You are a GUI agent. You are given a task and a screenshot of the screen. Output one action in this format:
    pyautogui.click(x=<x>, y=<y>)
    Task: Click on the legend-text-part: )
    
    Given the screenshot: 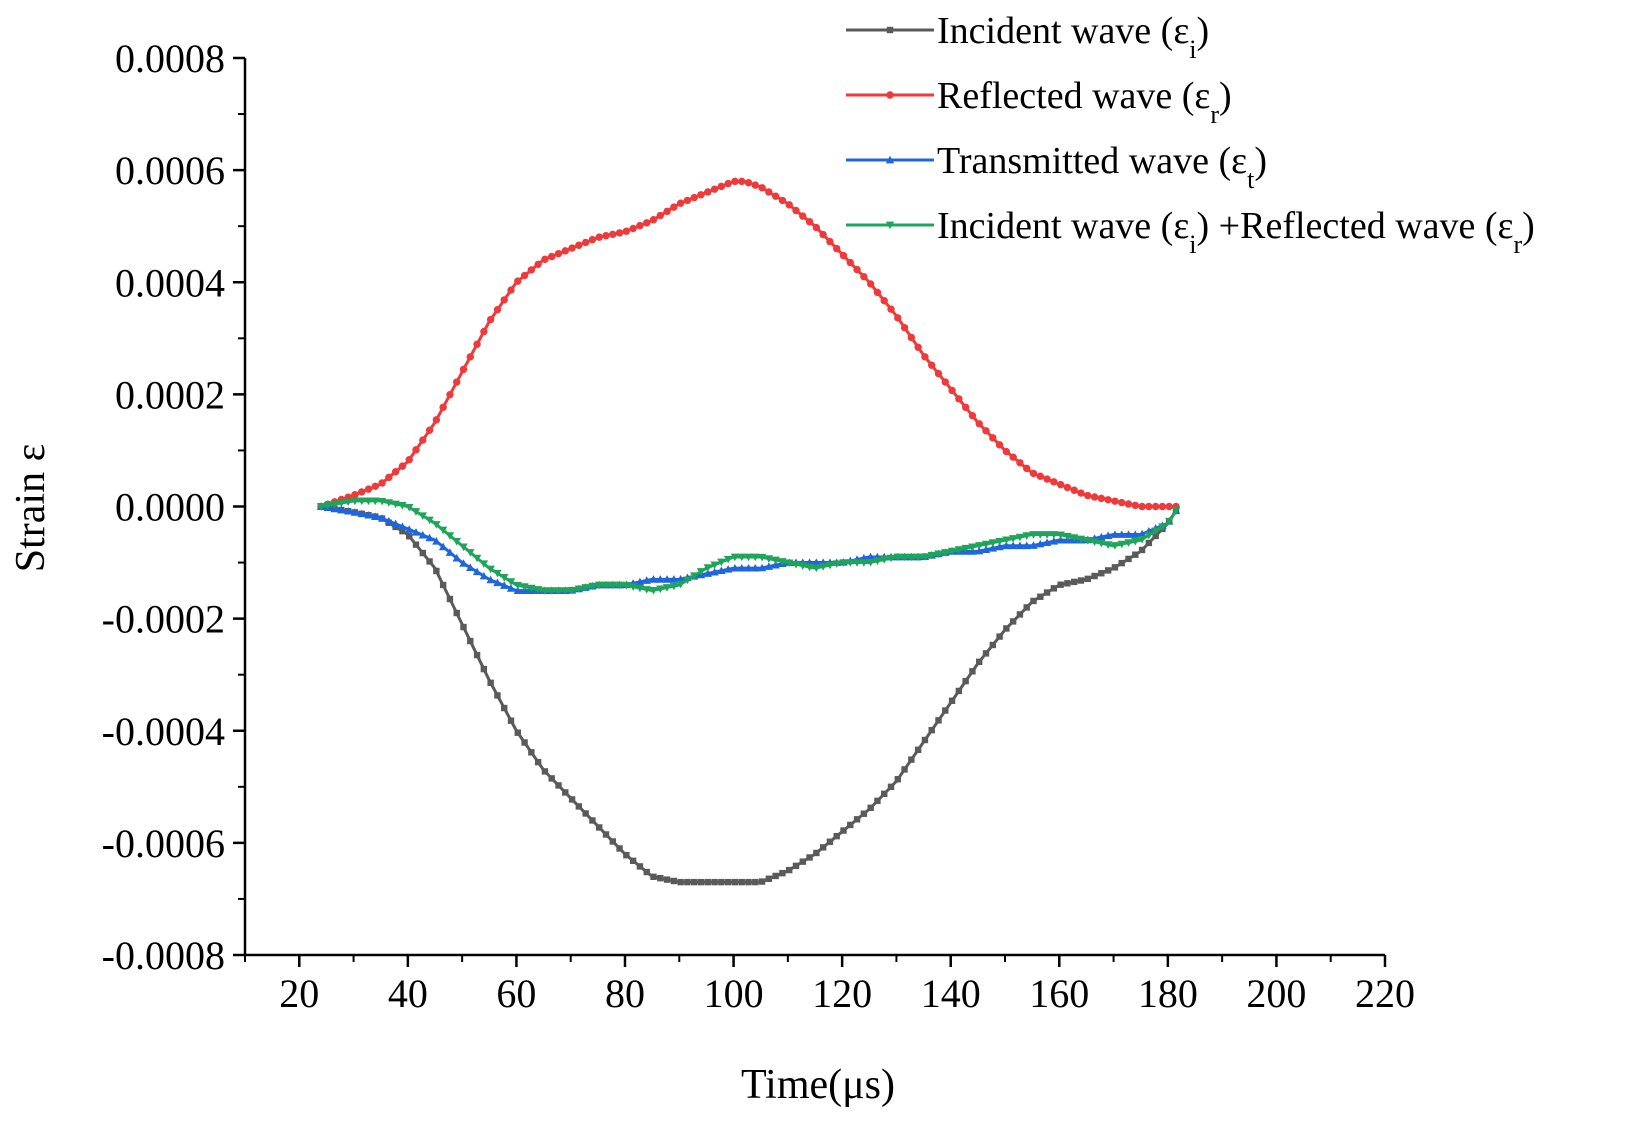 What is the action you would take?
    pyautogui.click(x=1225, y=96)
    